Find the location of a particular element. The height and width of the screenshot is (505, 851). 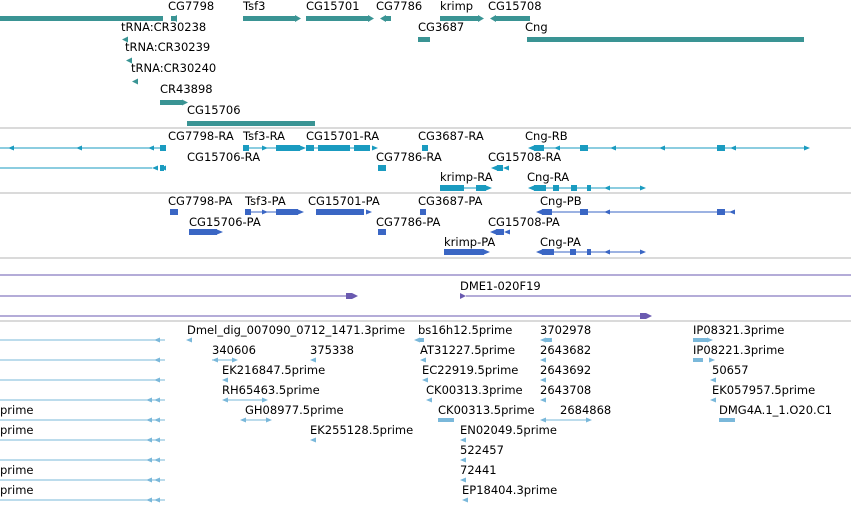

clone-block is located at coordinates (349, 296).